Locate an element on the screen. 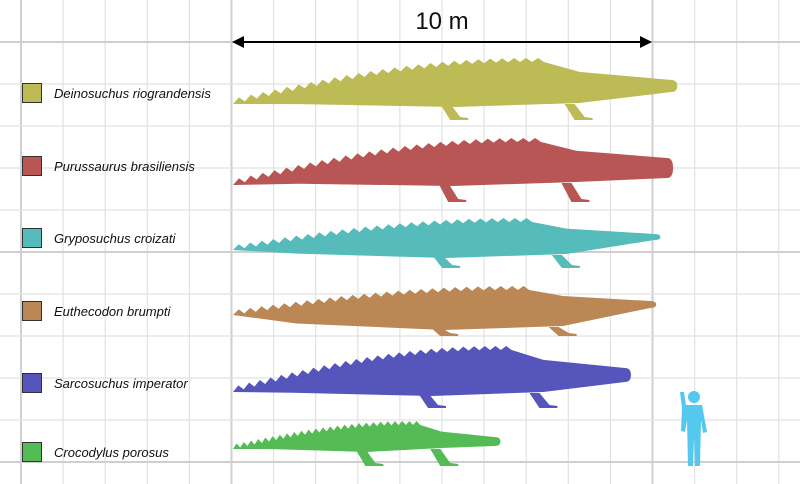 Image resolution: width=800 pixels, height=484 pixels. legend-item: Euthecodon brumpti is located at coordinates (96, 311).